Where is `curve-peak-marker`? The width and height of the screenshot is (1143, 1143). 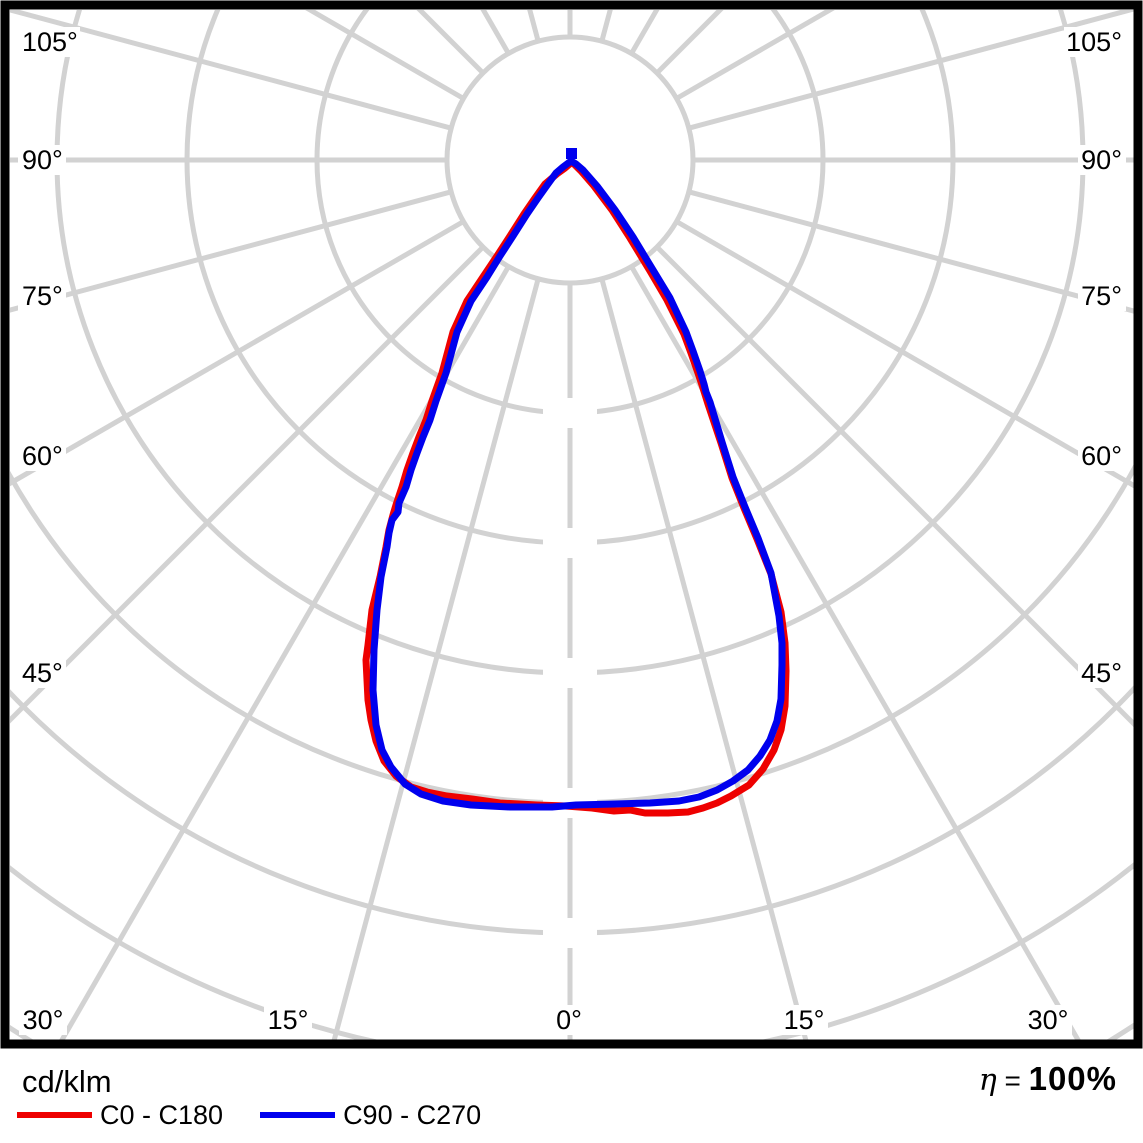 curve-peak-marker is located at coordinates (571, 153).